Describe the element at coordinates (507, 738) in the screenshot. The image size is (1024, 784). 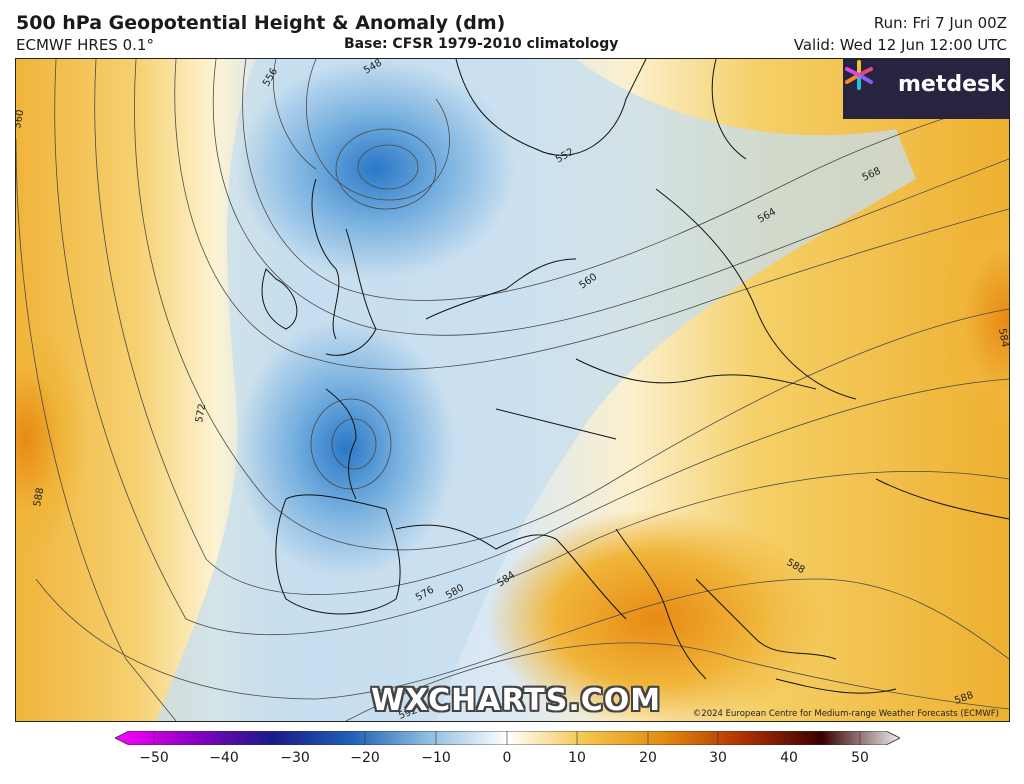
I see `anomaly-colorbar` at that location.